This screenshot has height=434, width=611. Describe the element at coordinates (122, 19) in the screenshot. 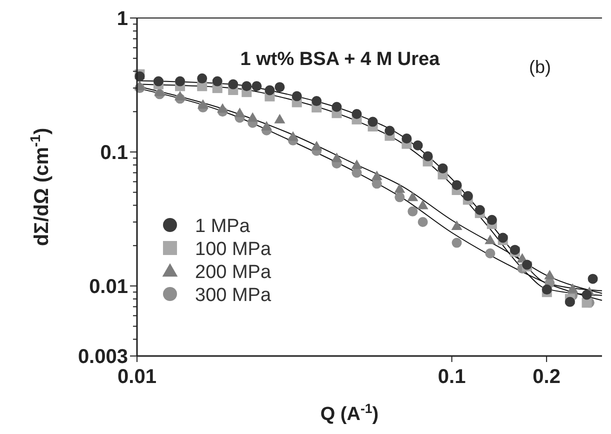

I see `y-tick-label: 1` at that location.